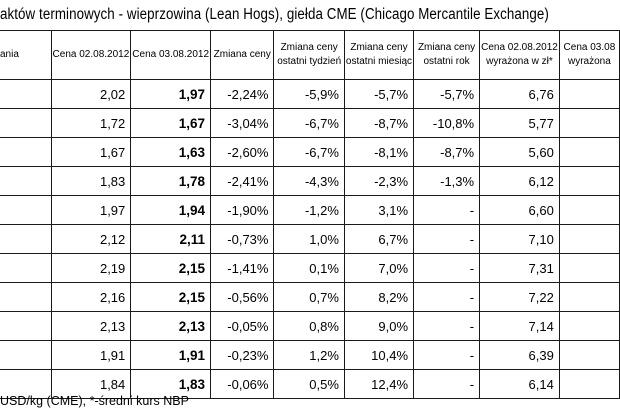 The width and height of the screenshot is (620, 413). I want to click on table-cell: -3,04%, so click(242, 123).